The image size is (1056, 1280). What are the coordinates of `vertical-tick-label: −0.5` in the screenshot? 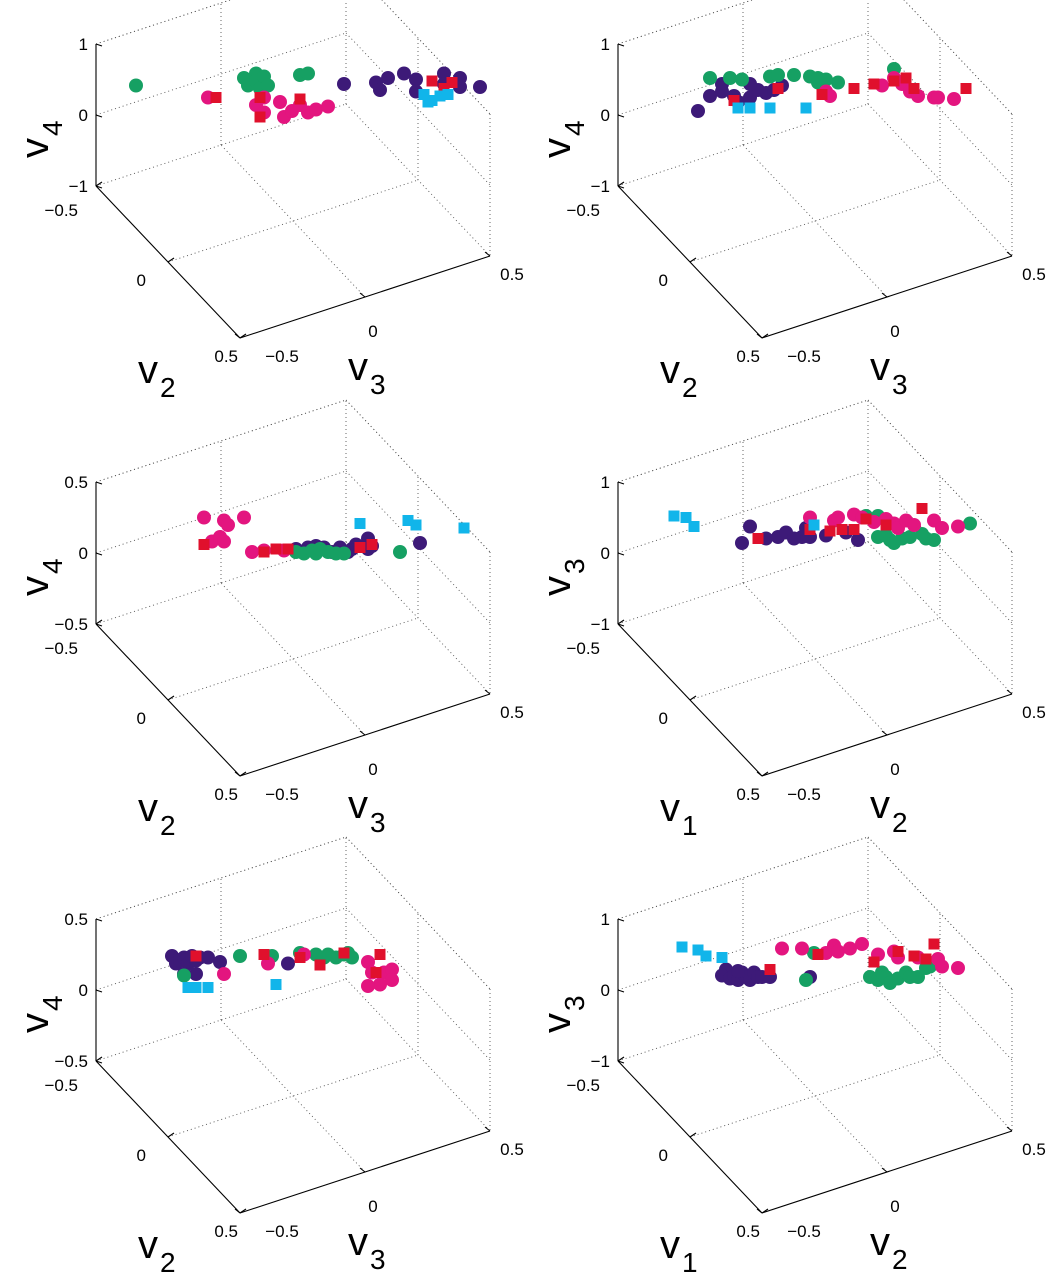 It's located at (71, 624).